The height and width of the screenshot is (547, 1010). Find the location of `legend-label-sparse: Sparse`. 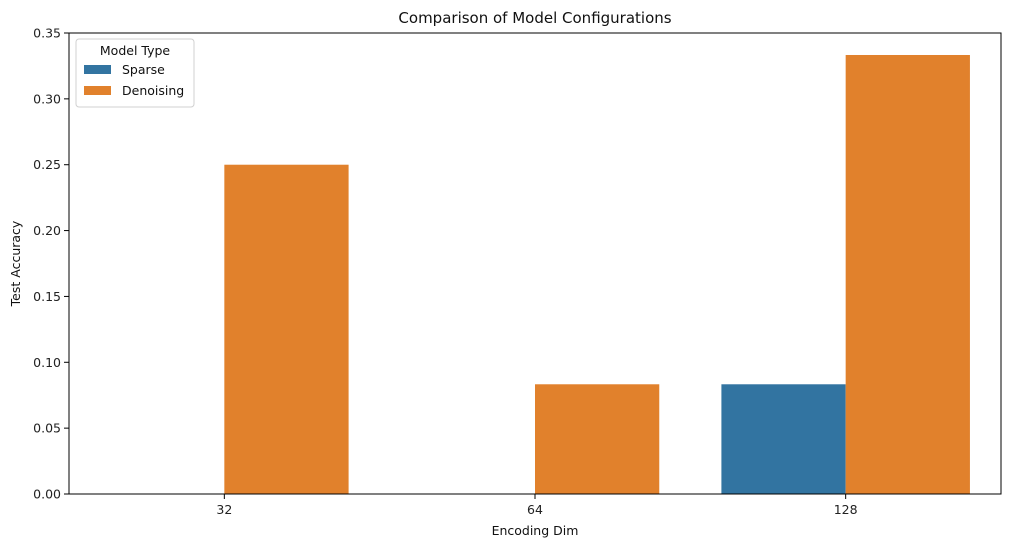

legend-label-sparse: Sparse is located at coordinates (143, 69).